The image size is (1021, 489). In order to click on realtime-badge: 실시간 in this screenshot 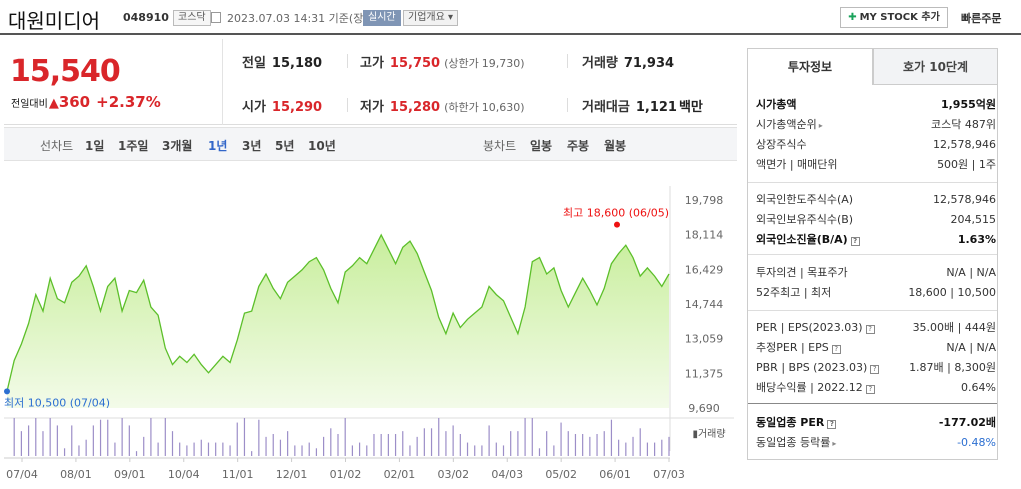, I will do `click(382, 18)`.